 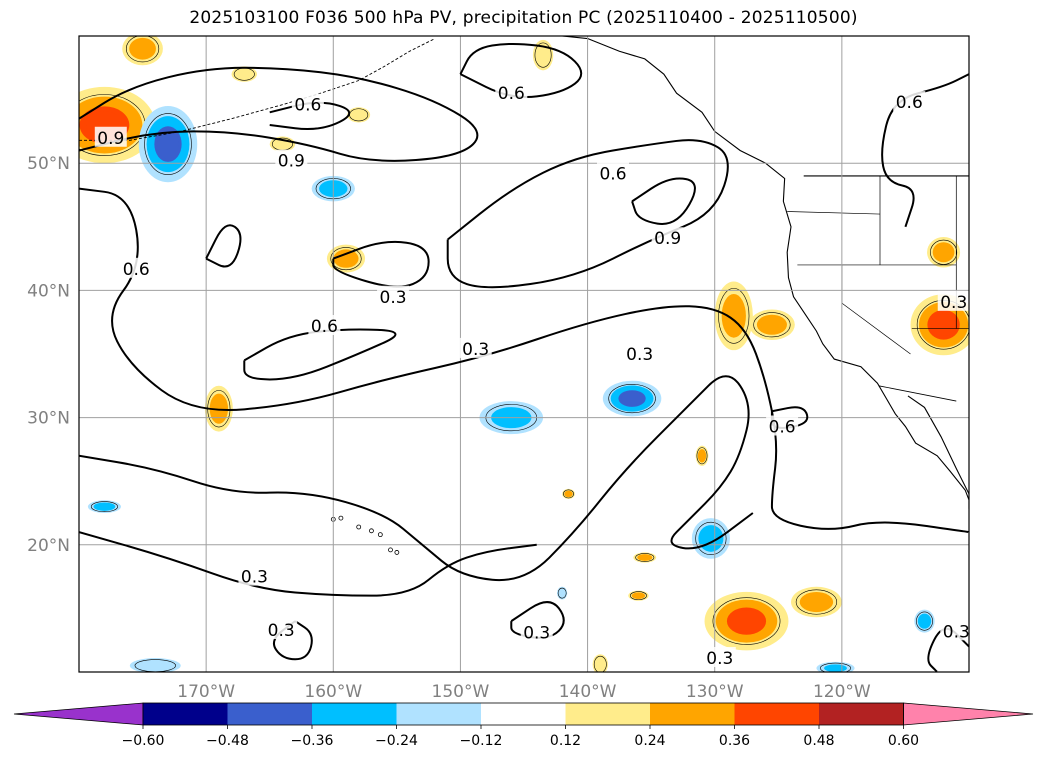 I want to click on x-tick-label: 130°W, so click(x=715, y=692).